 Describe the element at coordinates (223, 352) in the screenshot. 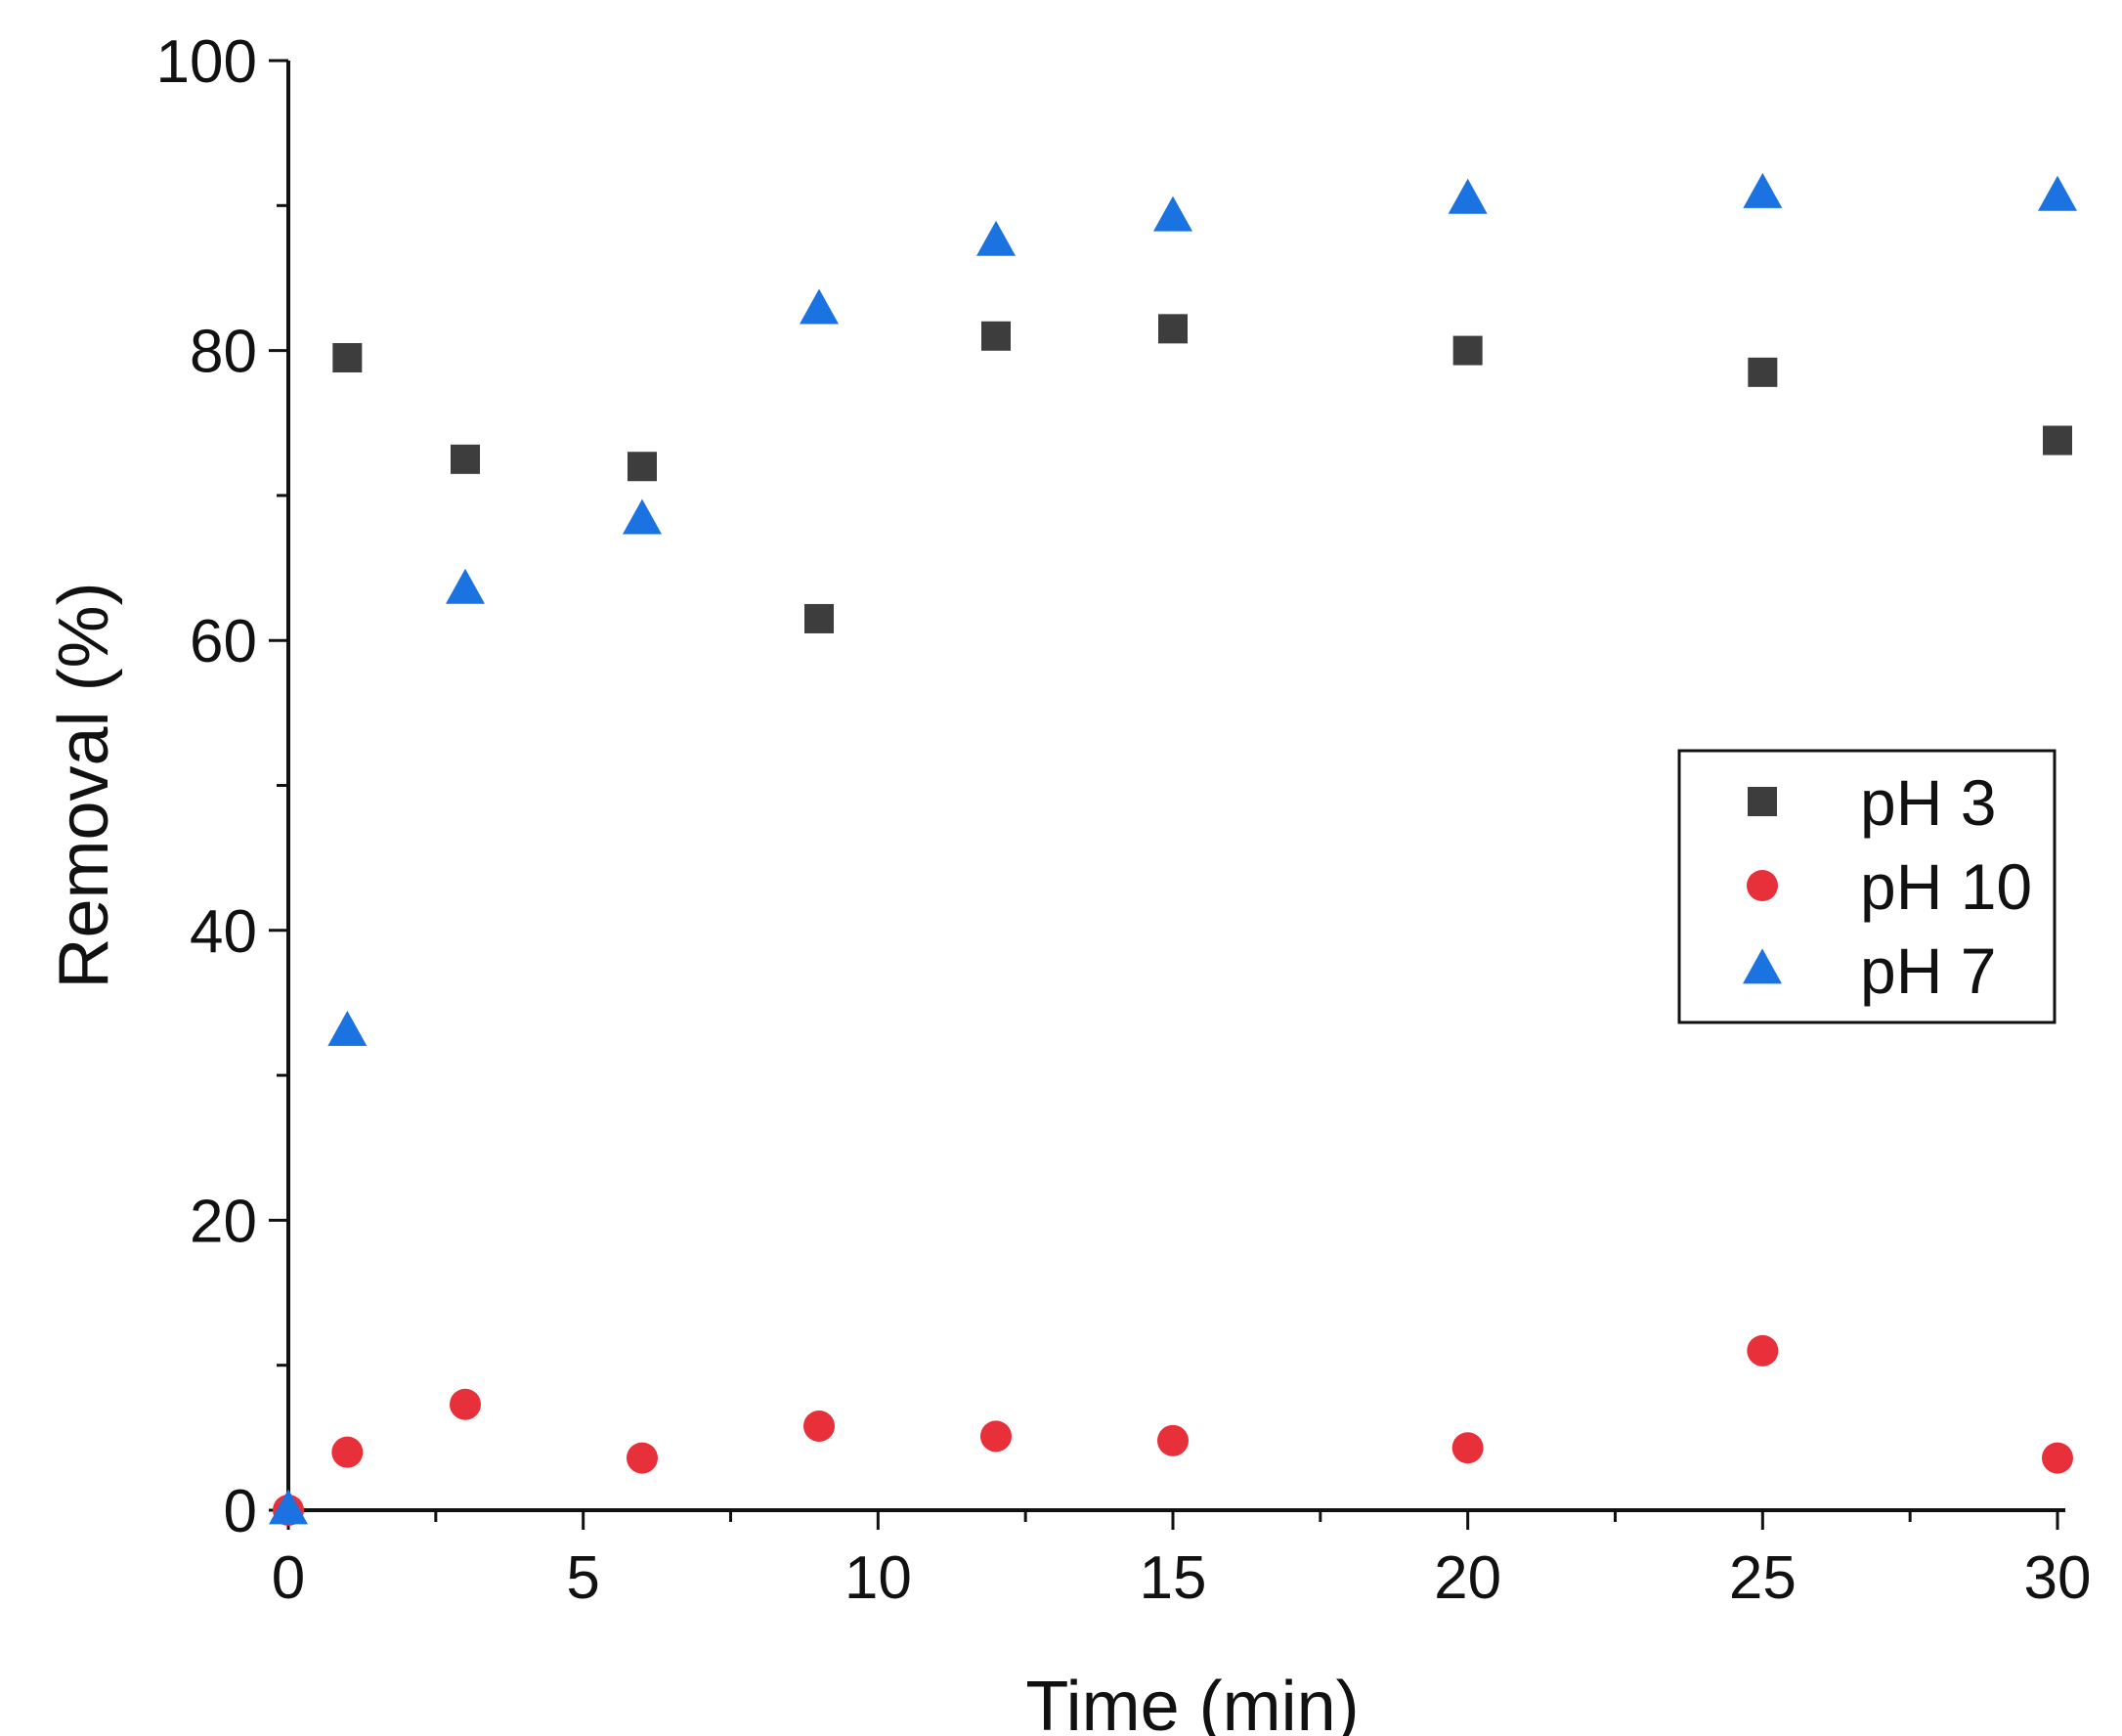

I see `y-tick-label: 80` at that location.